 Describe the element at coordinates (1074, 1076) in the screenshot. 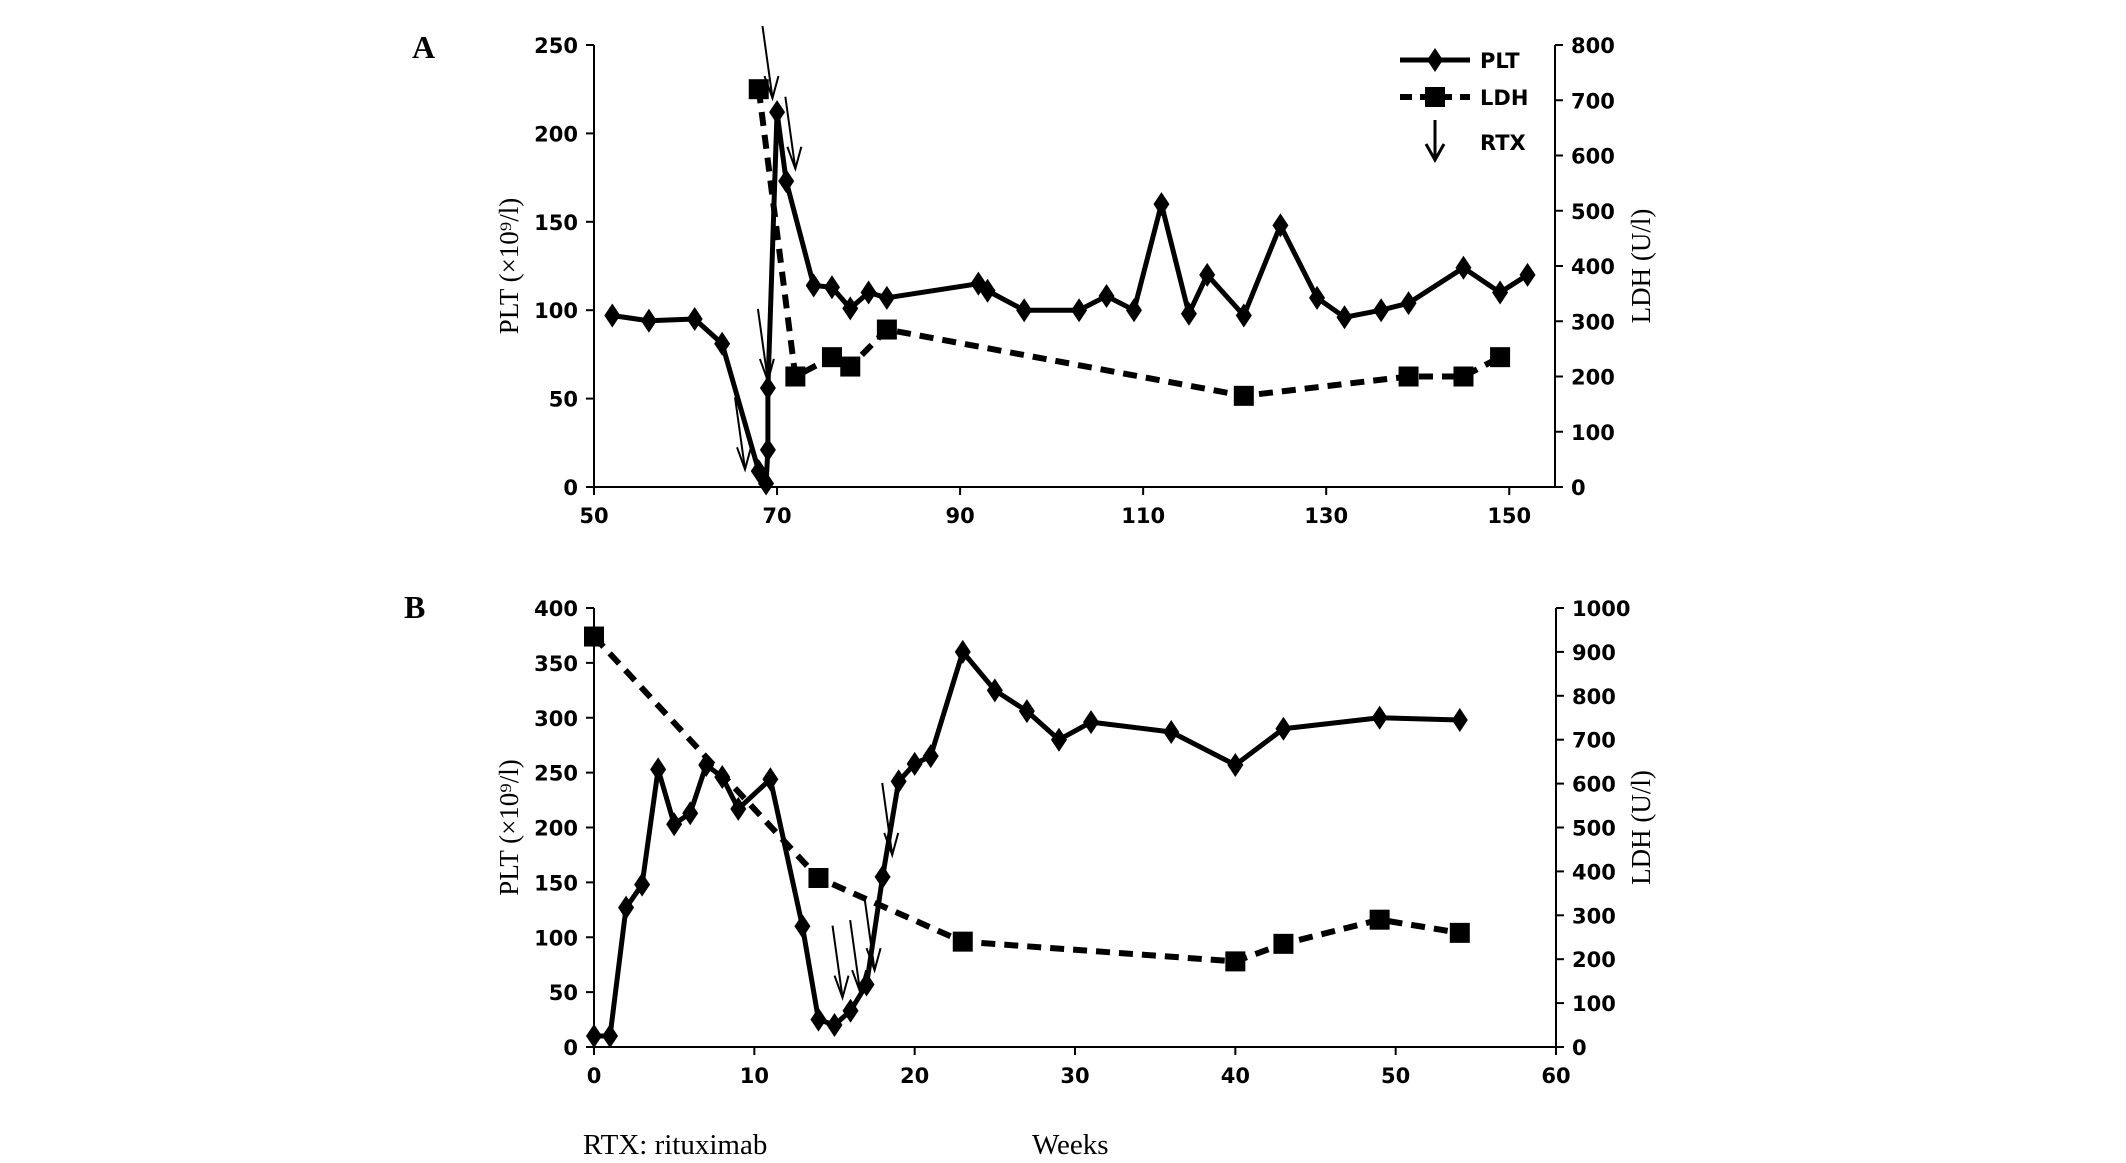

I see `x-tick-label: 30` at that location.